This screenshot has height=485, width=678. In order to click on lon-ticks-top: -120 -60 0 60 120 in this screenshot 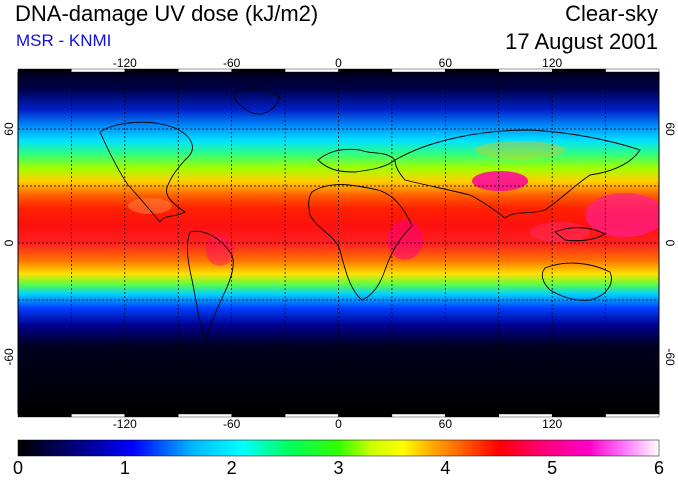, I will do `click(338, 63)`.